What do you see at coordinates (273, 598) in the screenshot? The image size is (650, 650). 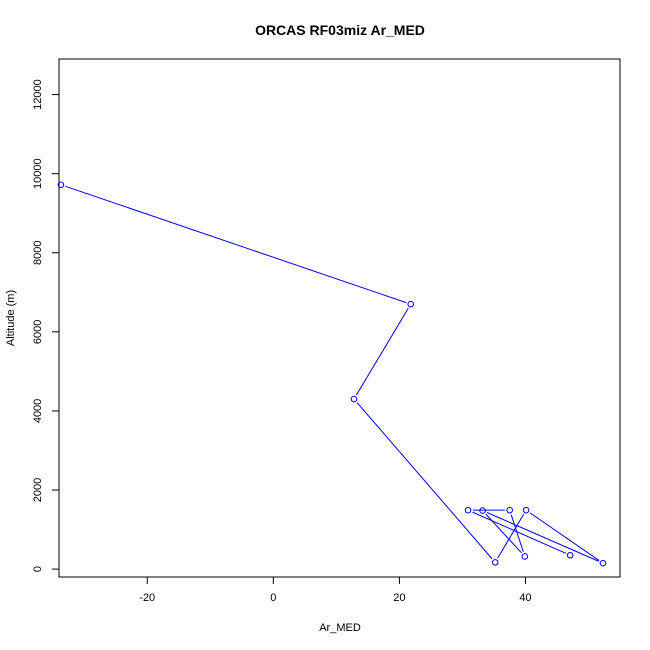 I see `x-tick-label: 0` at bounding box center [273, 598].